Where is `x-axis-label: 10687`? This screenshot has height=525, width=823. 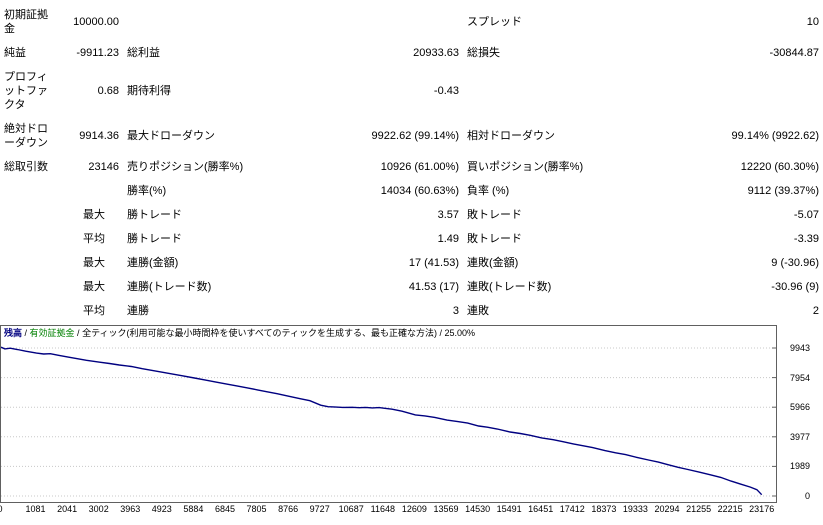 x-axis-label: 10687 is located at coordinates (351, 509).